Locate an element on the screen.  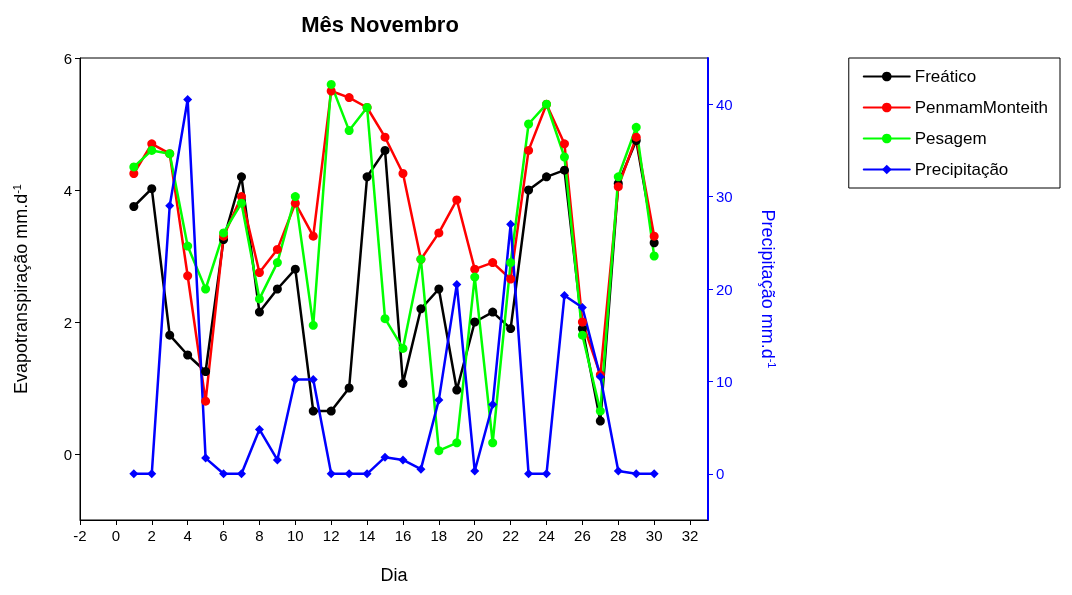
x-tick-label: 14 is located at coordinates (367, 535).